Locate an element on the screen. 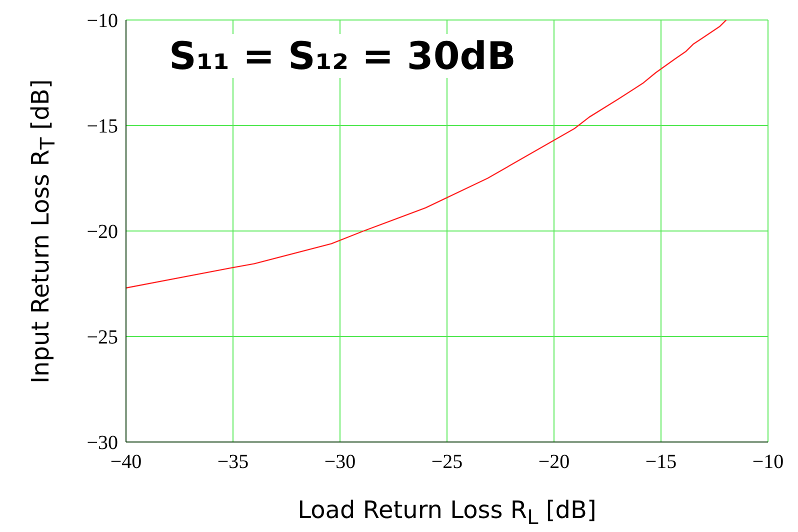 The image size is (798, 532). x-tick-label: −35 is located at coordinates (233, 462).